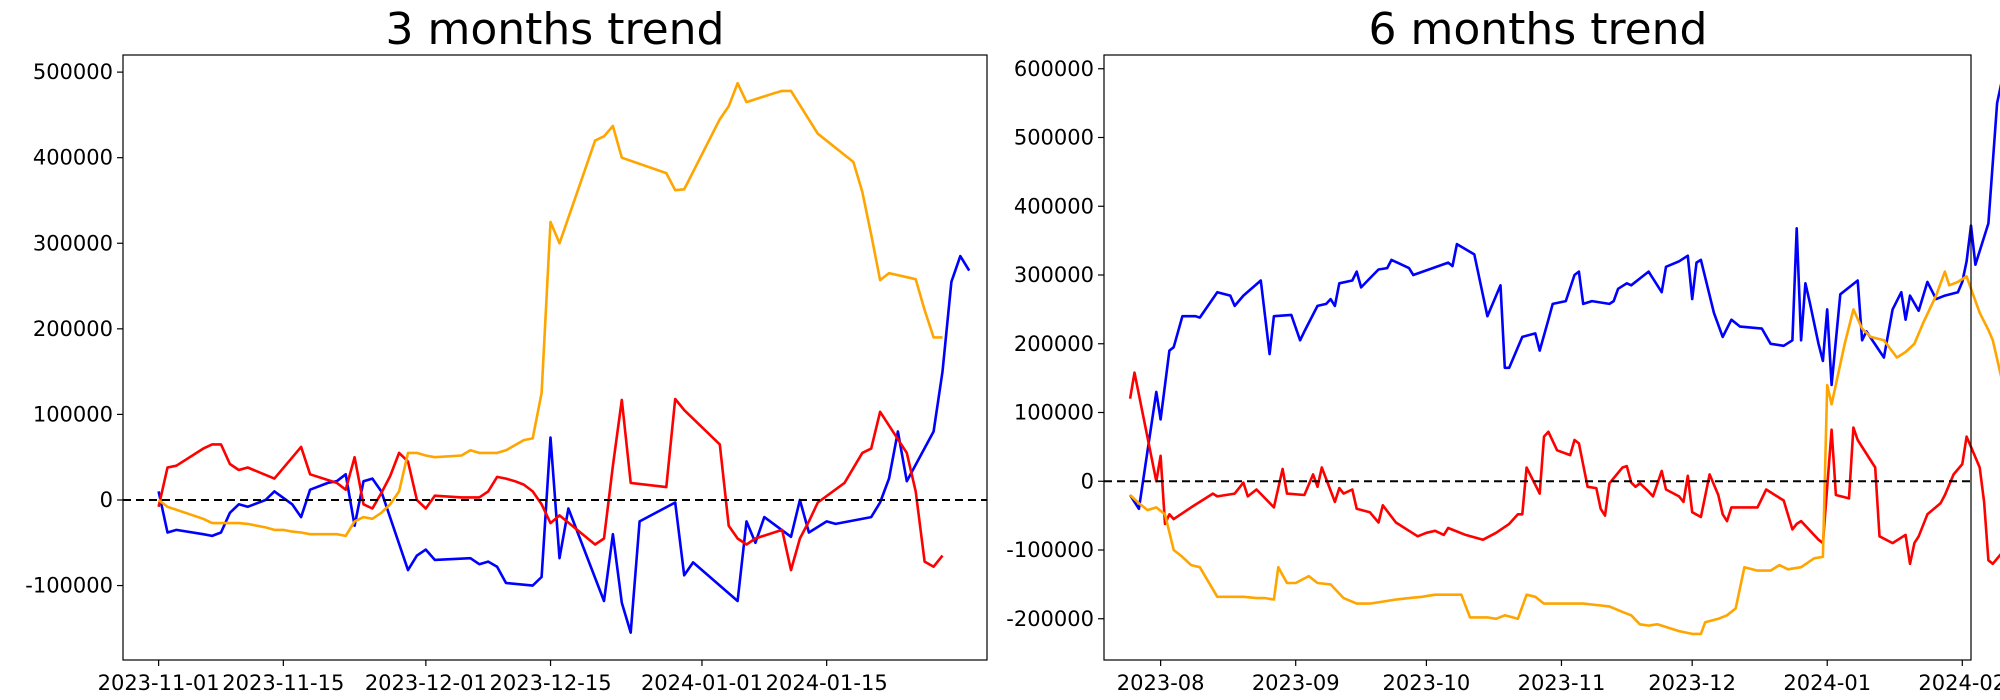 This screenshot has height=700, width=2000. What do you see at coordinates (1562, 683) in the screenshot?
I see `x-tick-label: 2023-11` at bounding box center [1562, 683].